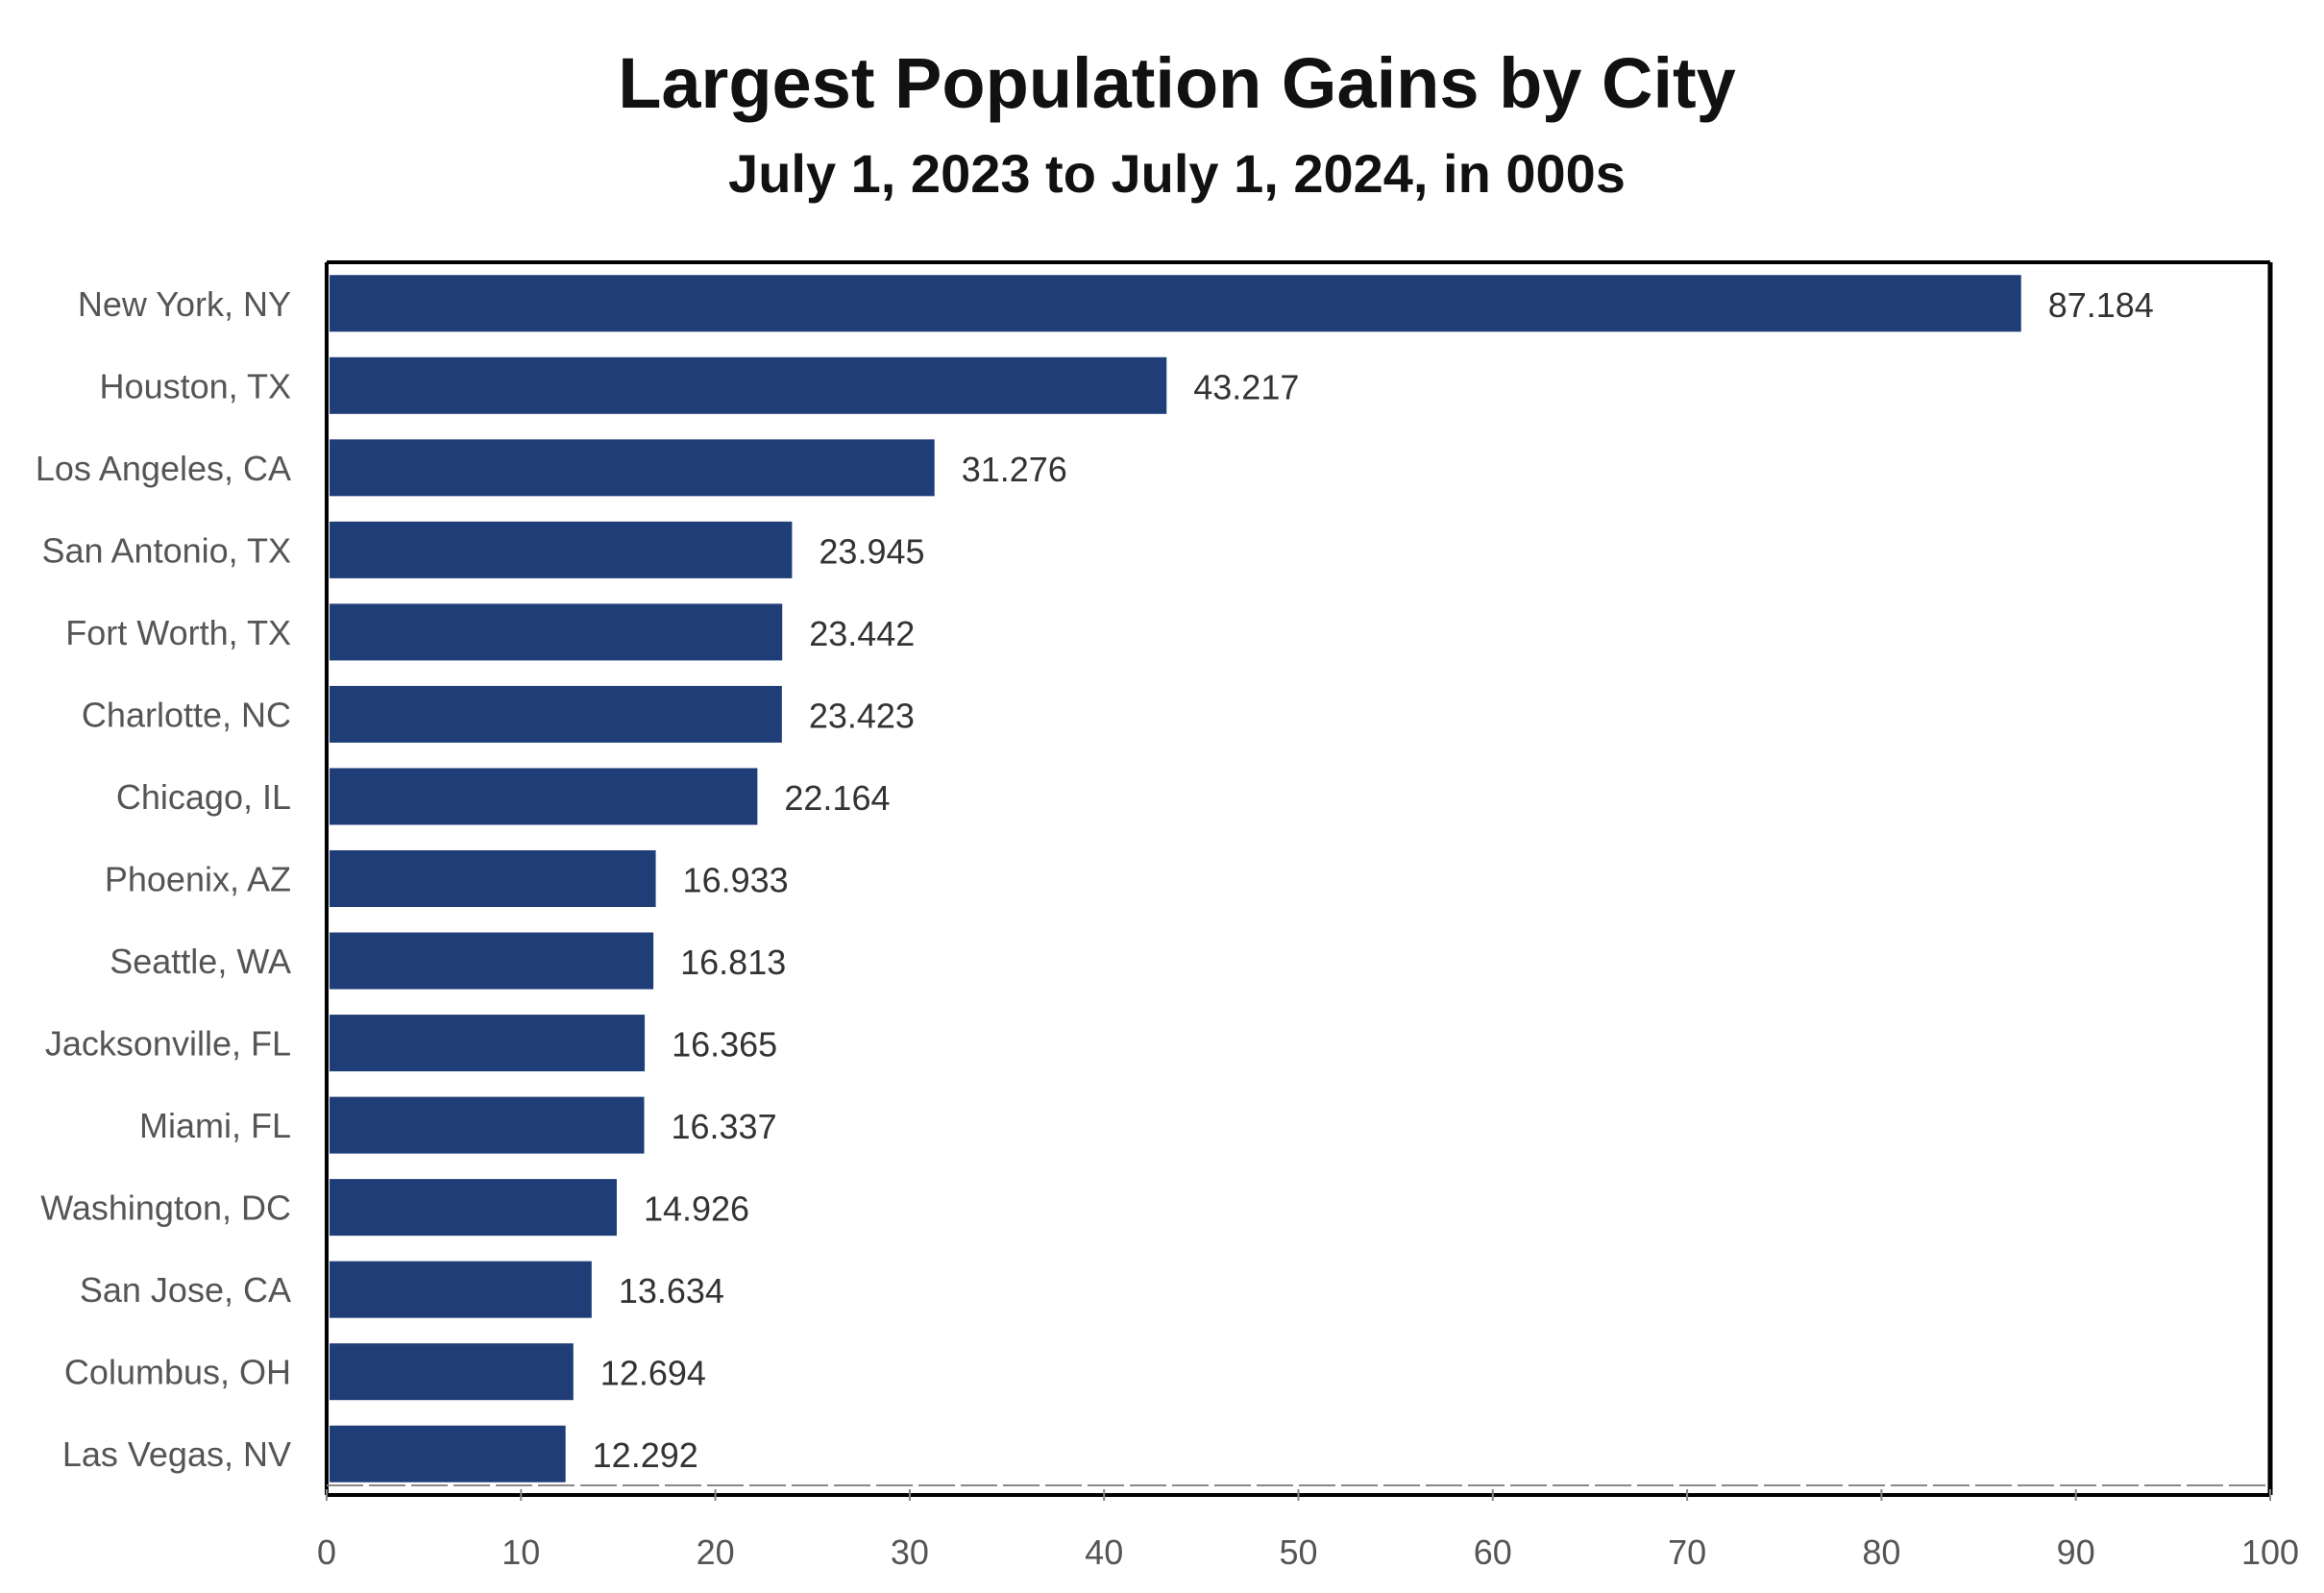 The image size is (2324, 1593). What do you see at coordinates (1246, 386) in the screenshot?
I see `value-label: 43.217` at bounding box center [1246, 386].